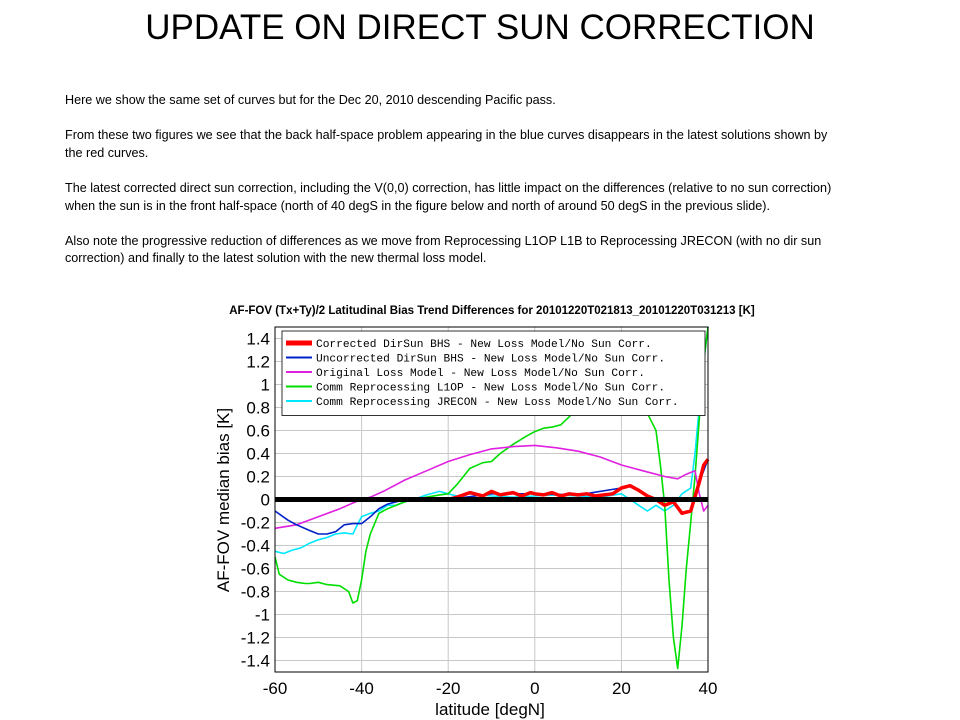 The image size is (960, 720). I want to click on y-tick-label: -0.6, so click(255, 569).